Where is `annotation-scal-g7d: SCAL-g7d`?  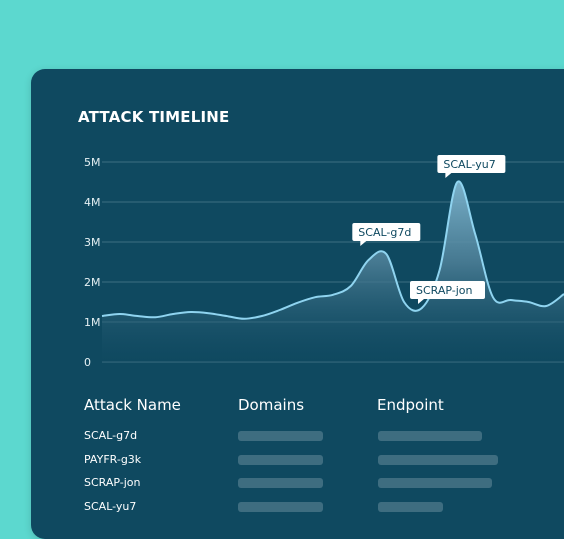 annotation-scal-g7d: SCAL-g7d is located at coordinates (386, 234).